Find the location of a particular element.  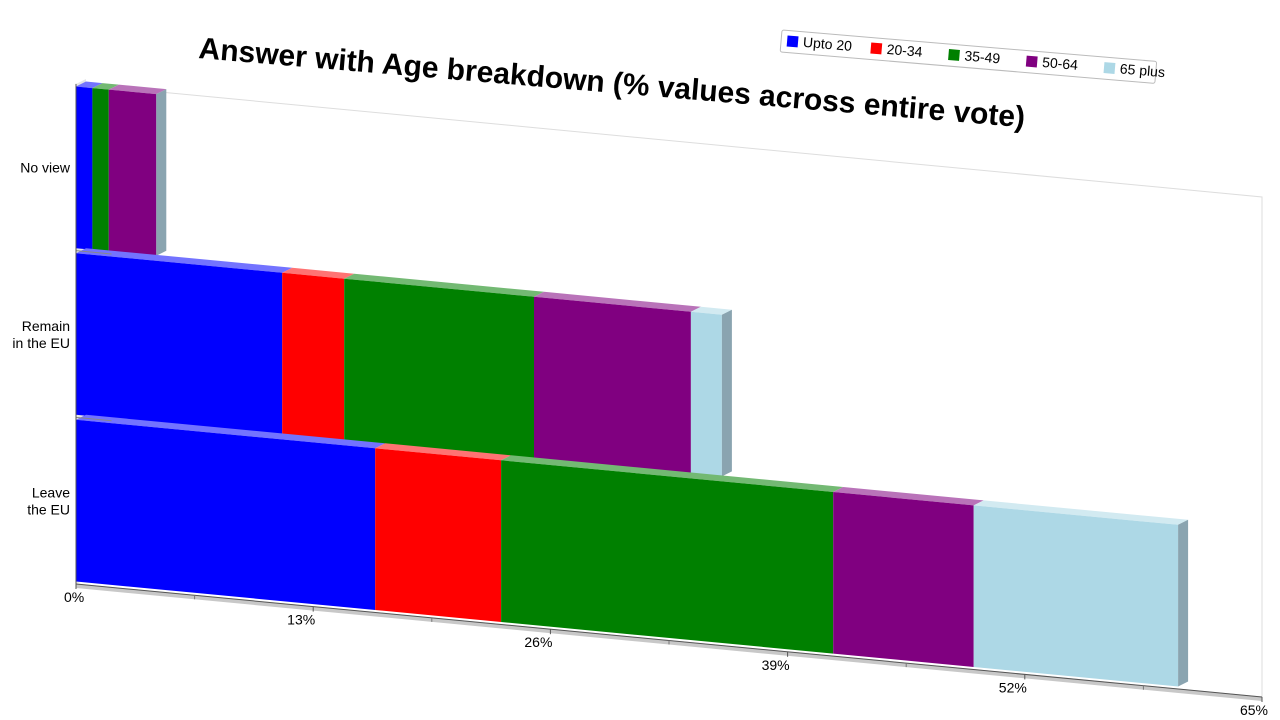

x-tick-label: 39% is located at coordinates (776, 665).